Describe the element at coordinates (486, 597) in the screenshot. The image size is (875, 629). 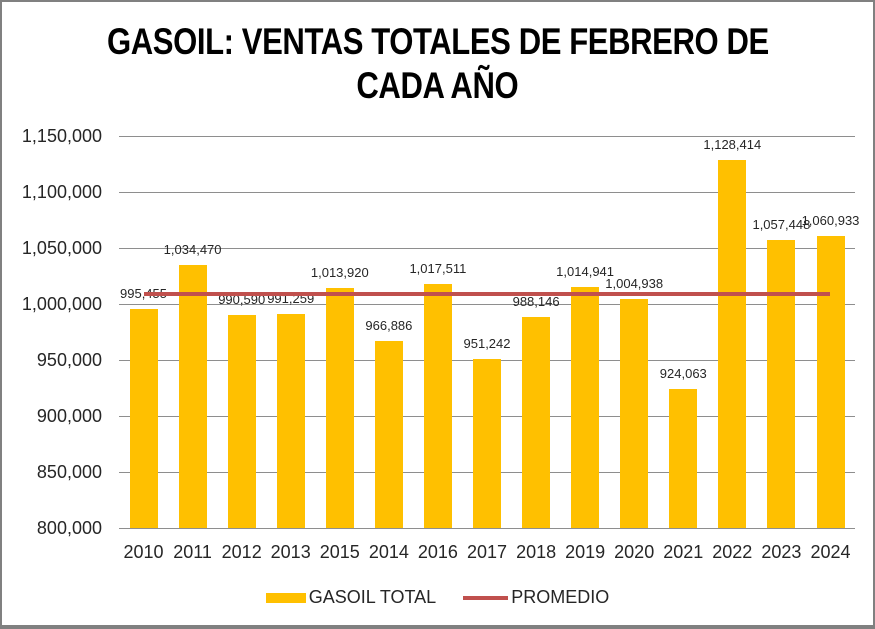
I see `promedio-swatch-icon` at that location.